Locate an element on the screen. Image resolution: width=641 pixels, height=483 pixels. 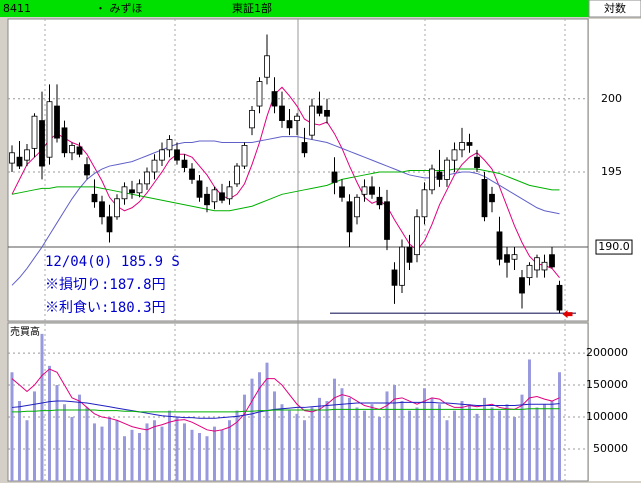
name: ・ みずほ is located at coordinates (119, 8).